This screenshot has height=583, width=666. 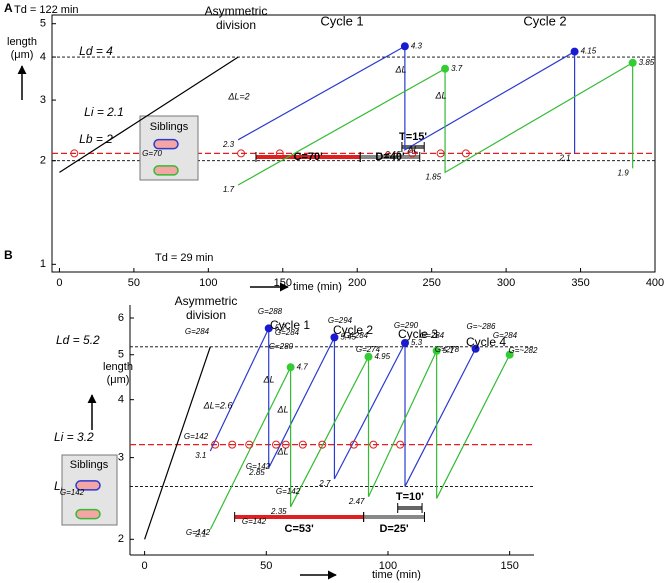 I want to click on value-label: 1.9, so click(x=624, y=172).